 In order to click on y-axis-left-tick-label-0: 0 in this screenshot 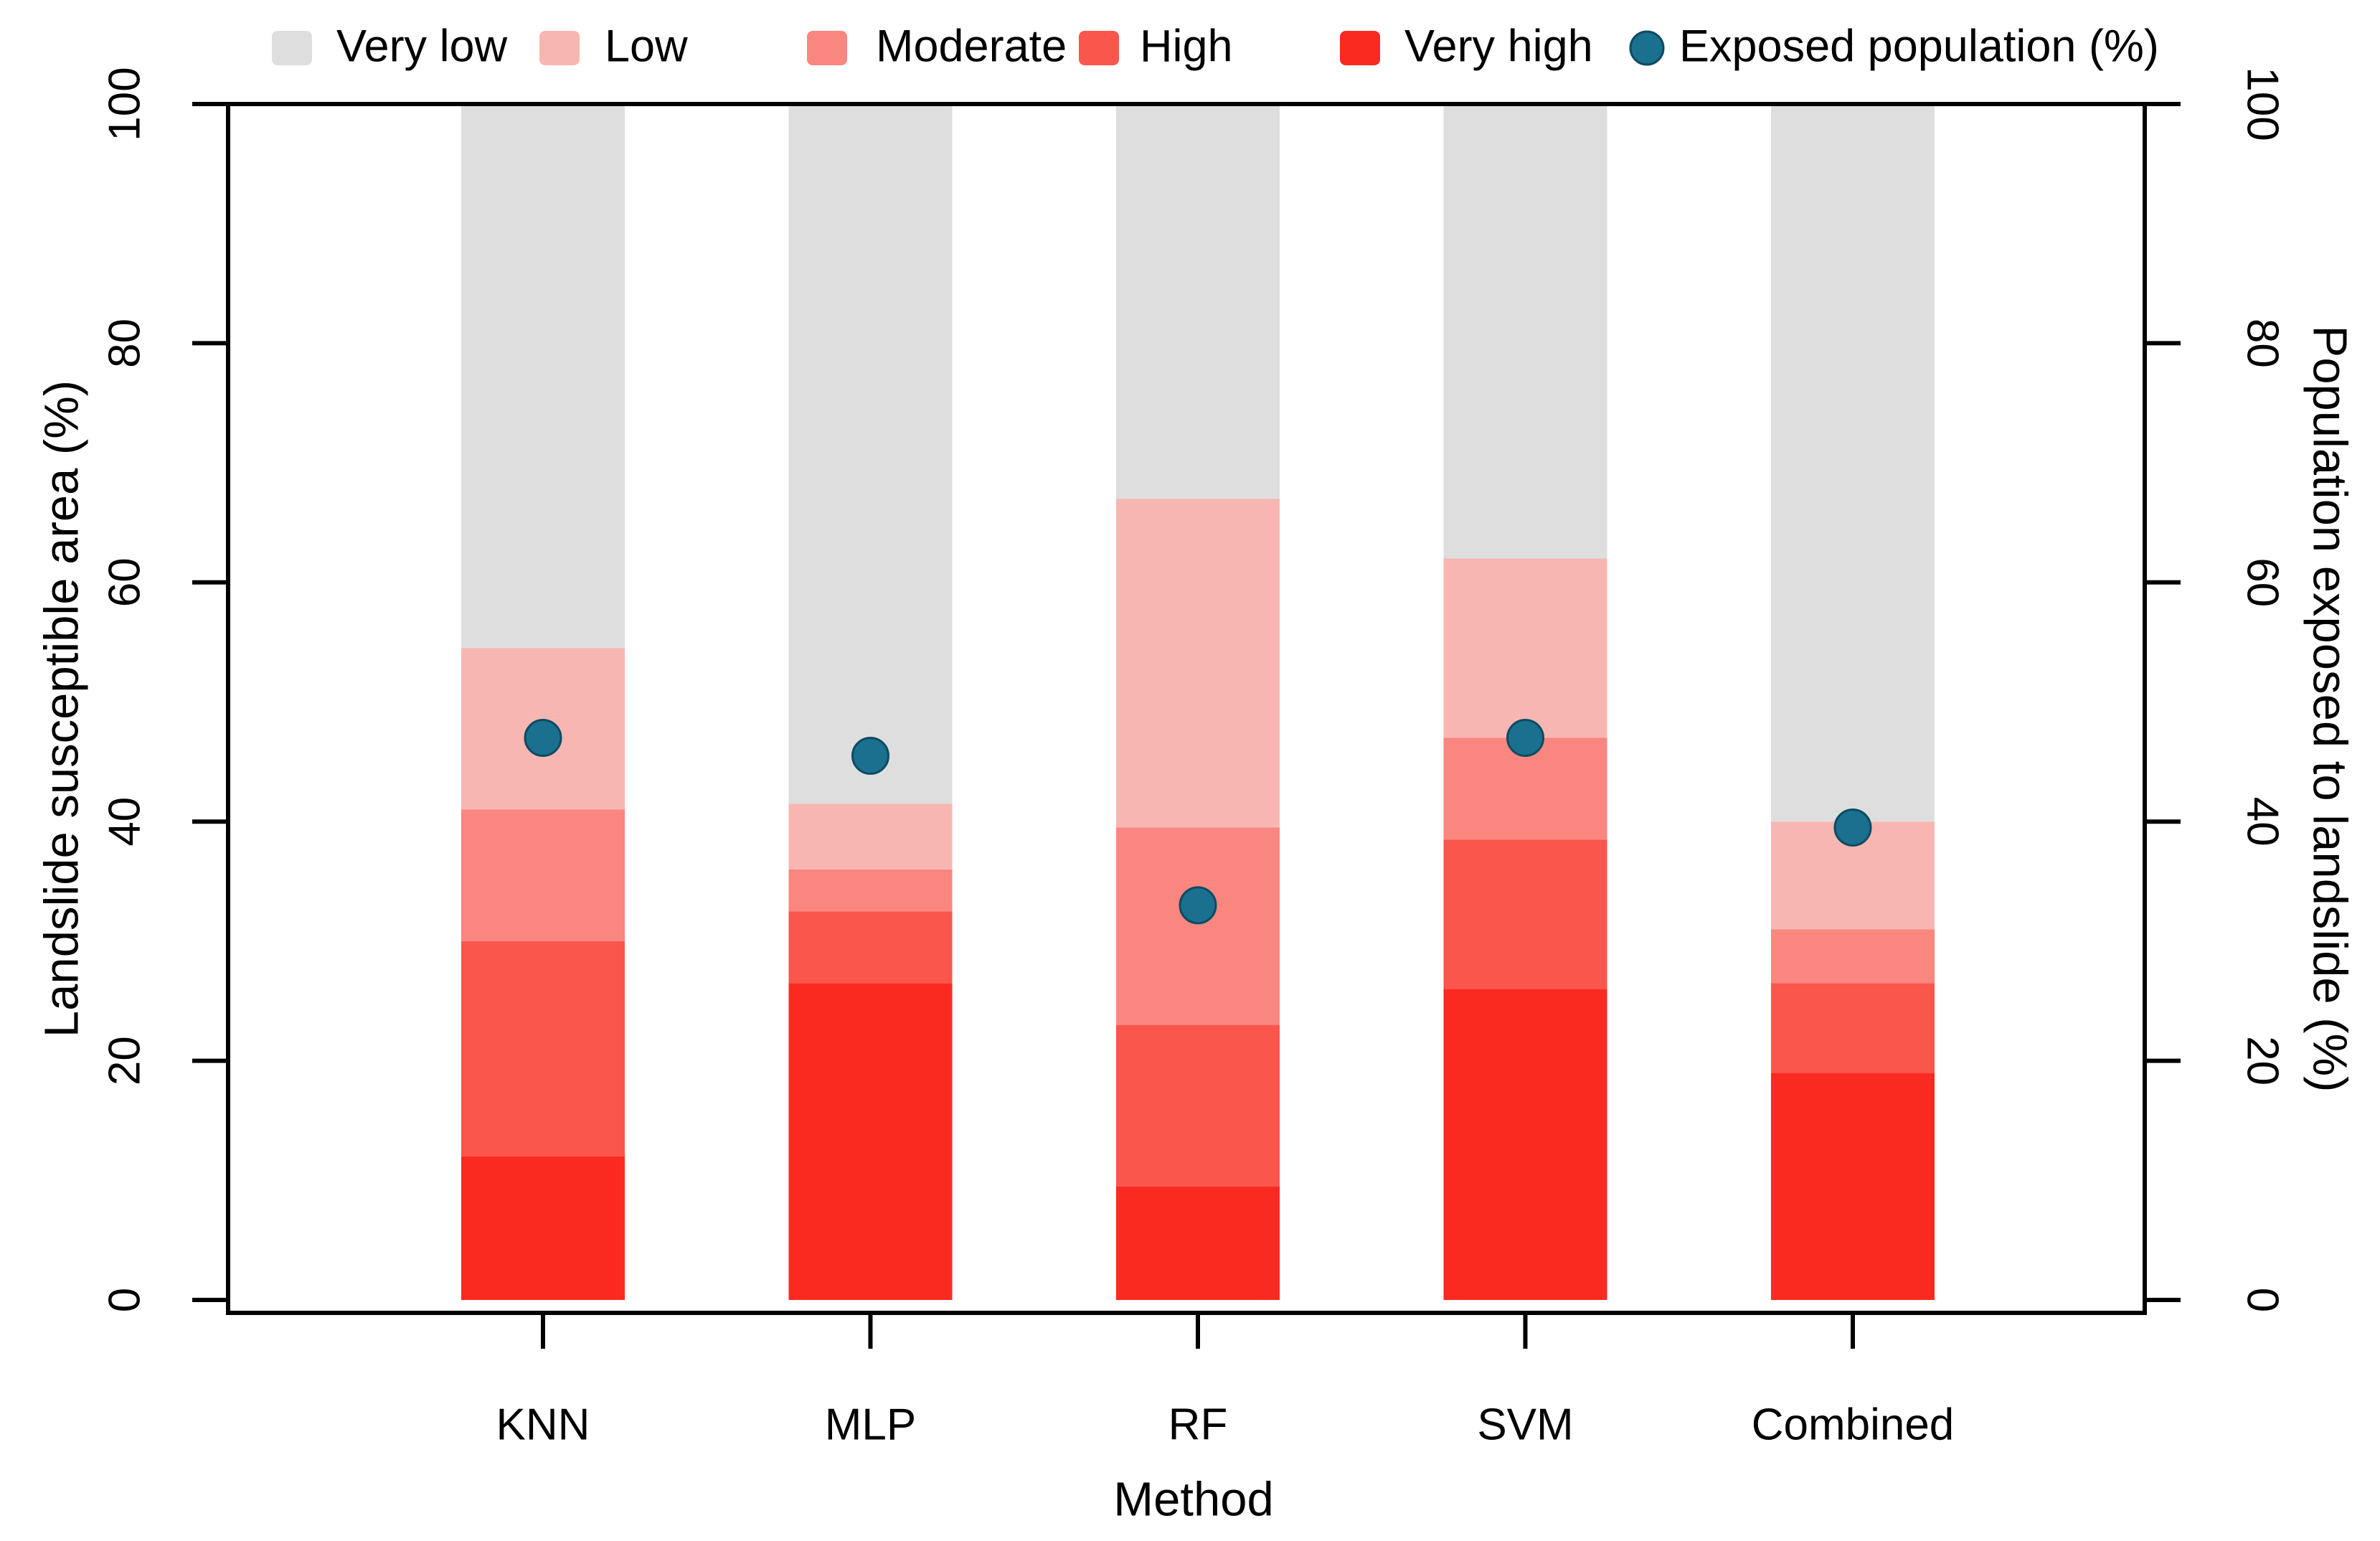, I will do `click(124, 1300)`.